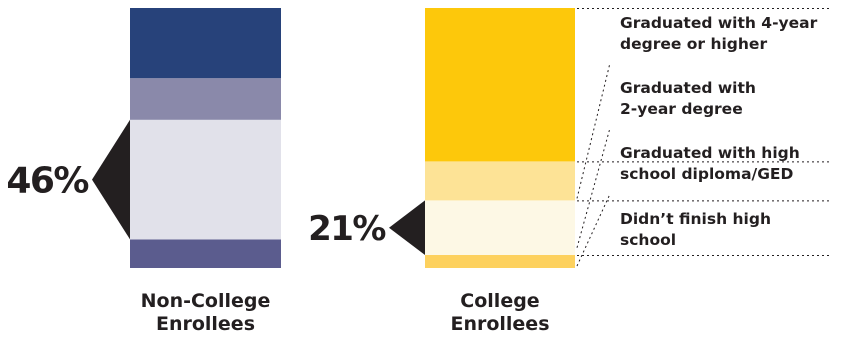 This screenshot has width=845, height=338. I want to click on category-label: College, so click(499, 301).